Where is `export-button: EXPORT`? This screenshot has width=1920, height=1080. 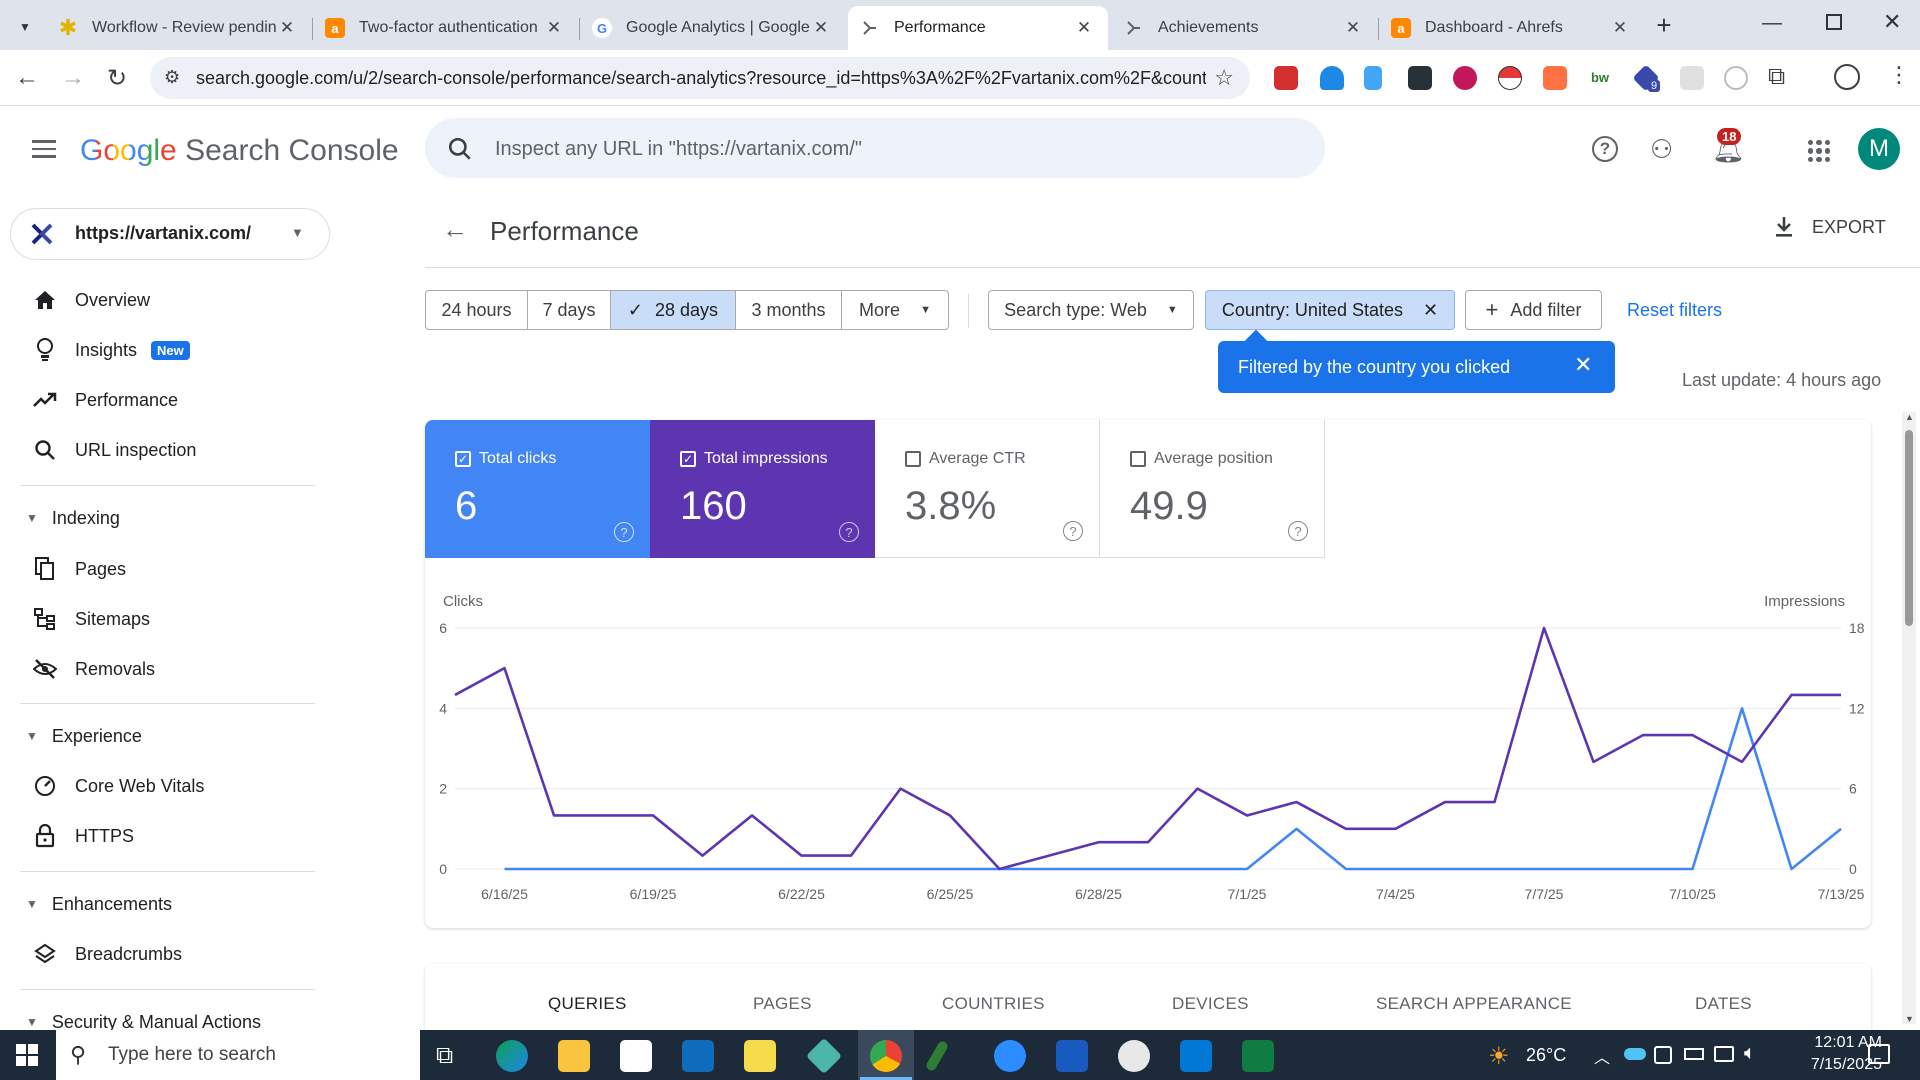 export-button: EXPORT is located at coordinates (1830, 227).